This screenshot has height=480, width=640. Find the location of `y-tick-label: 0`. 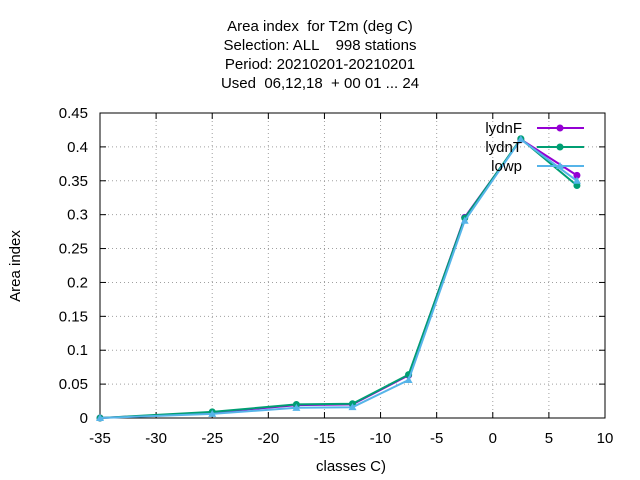

y-tick-label: 0 is located at coordinates (84, 418).